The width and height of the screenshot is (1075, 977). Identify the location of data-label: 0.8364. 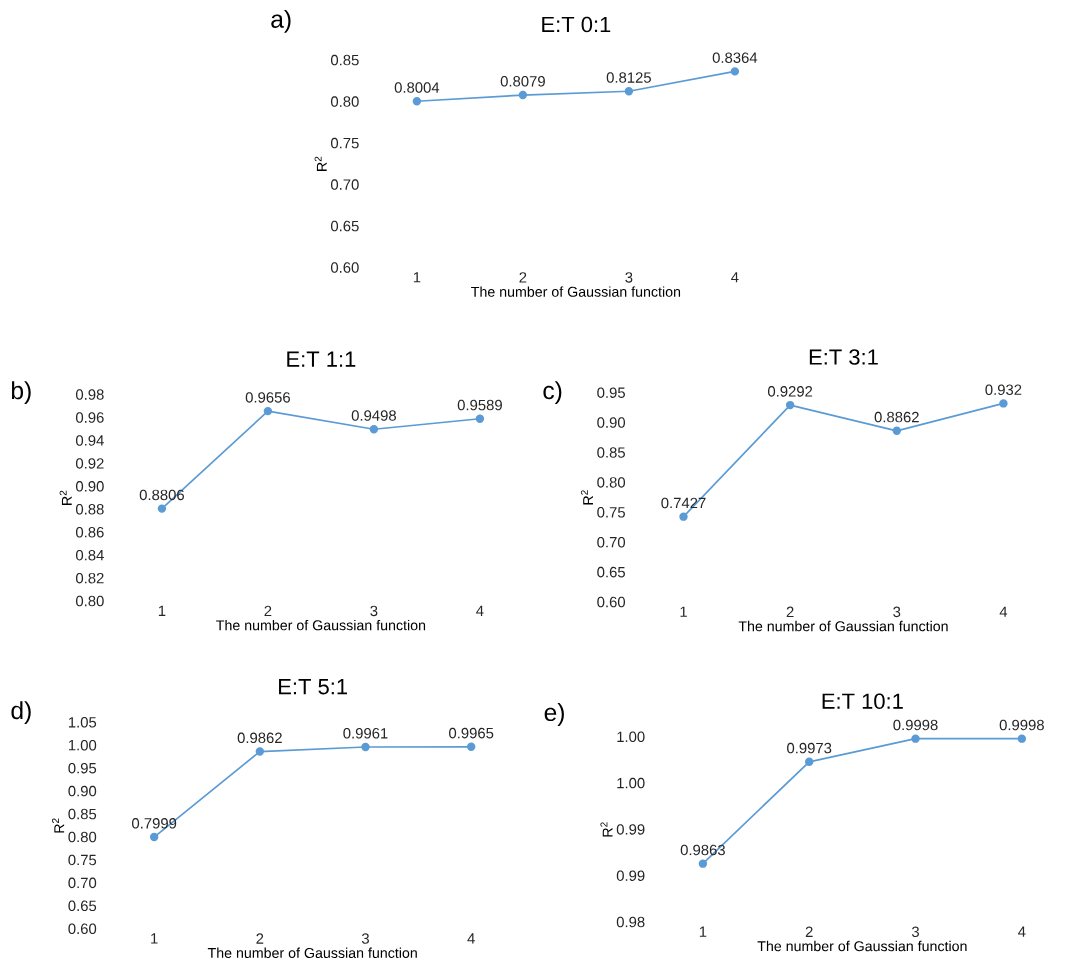
(735, 57).